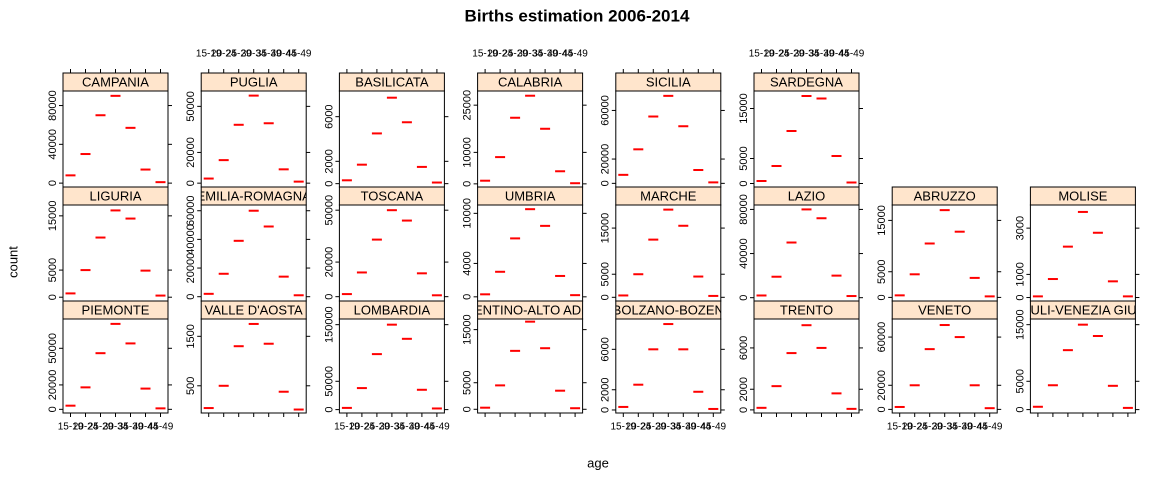 This screenshot has height=485, width=1154. I want to click on panel: TRENTINO-ALTO ADIGE 0 5000 15000, so click(524, 358).